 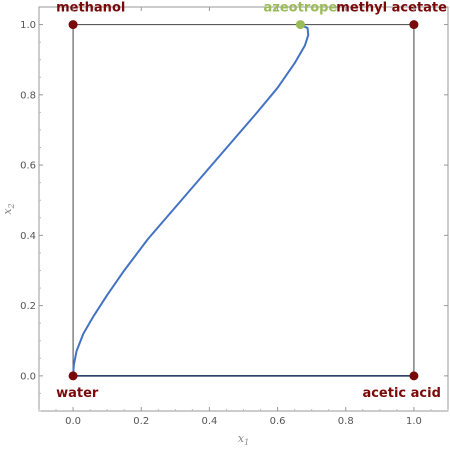 What do you see at coordinates (77, 393) in the screenshot?
I see `corner-label: water` at bounding box center [77, 393].